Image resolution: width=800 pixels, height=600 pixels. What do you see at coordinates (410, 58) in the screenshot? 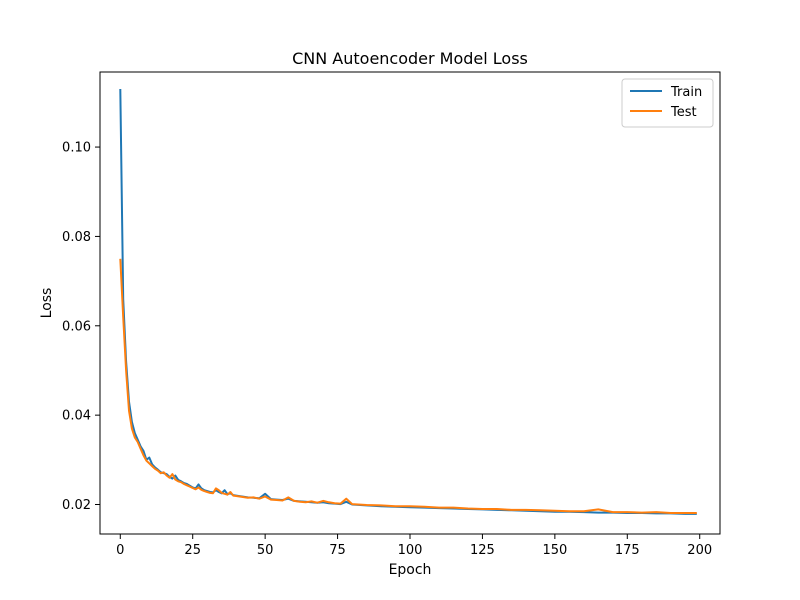
I see `chart-title: CNN Autoencoder Model Loss` at bounding box center [410, 58].